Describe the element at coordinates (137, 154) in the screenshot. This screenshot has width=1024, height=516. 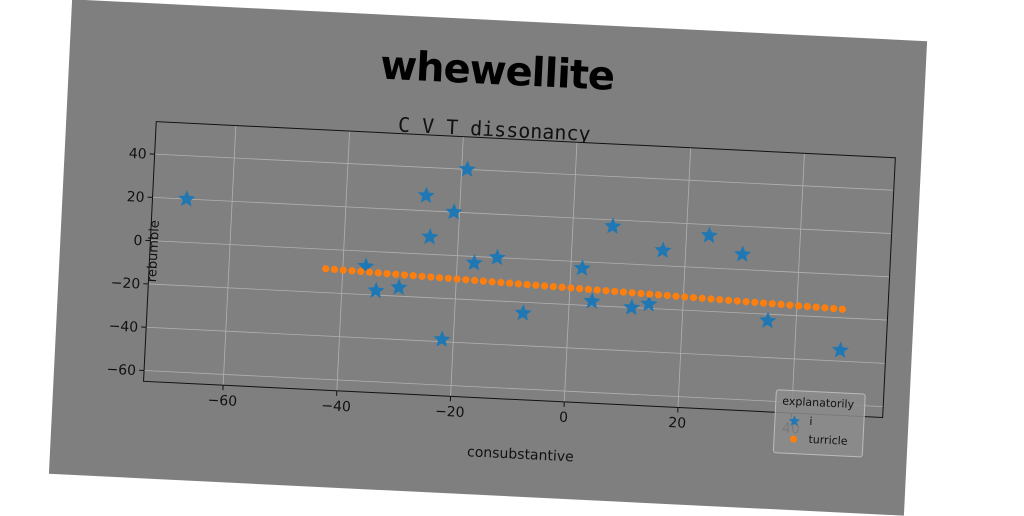
I see `y-tick-label: 40` at that location.